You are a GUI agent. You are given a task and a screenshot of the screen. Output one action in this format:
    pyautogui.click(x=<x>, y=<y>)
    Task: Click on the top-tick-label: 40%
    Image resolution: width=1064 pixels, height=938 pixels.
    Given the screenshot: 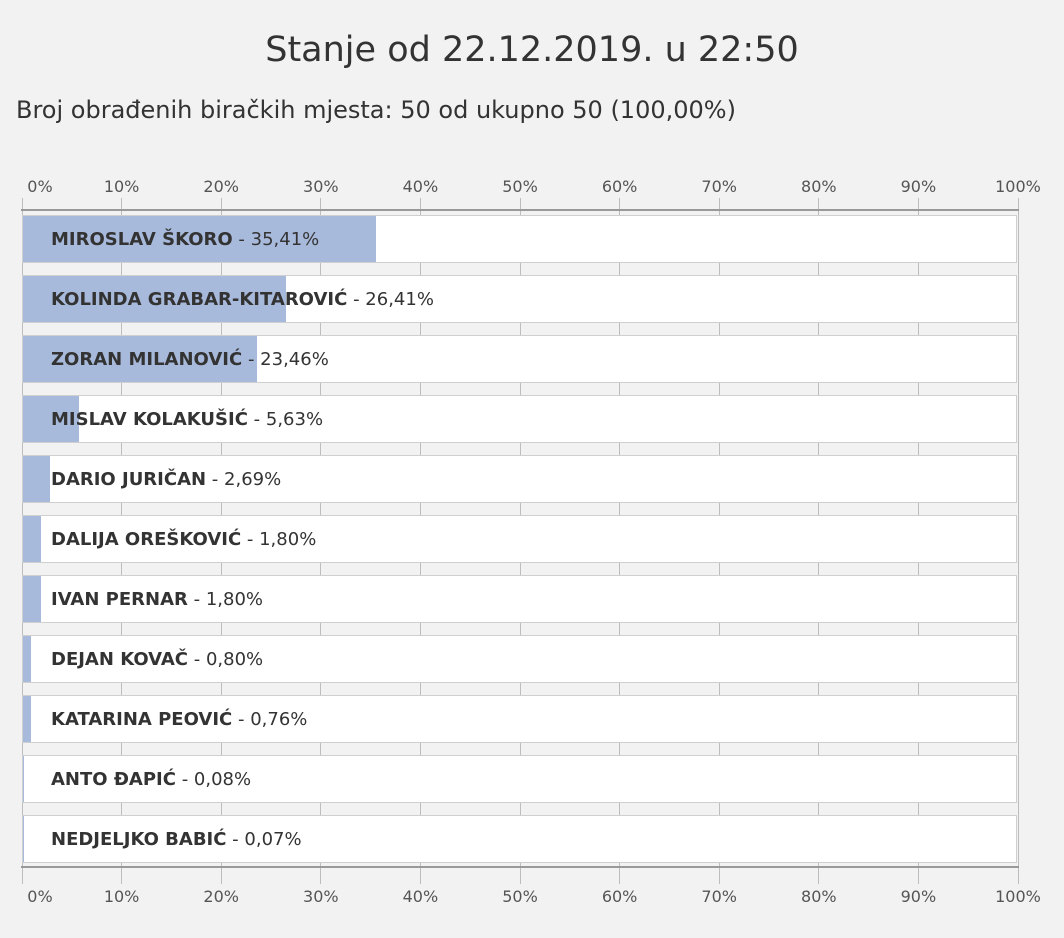 What is the action you would take?
    pyautogui.click(x=420, y=186)
    